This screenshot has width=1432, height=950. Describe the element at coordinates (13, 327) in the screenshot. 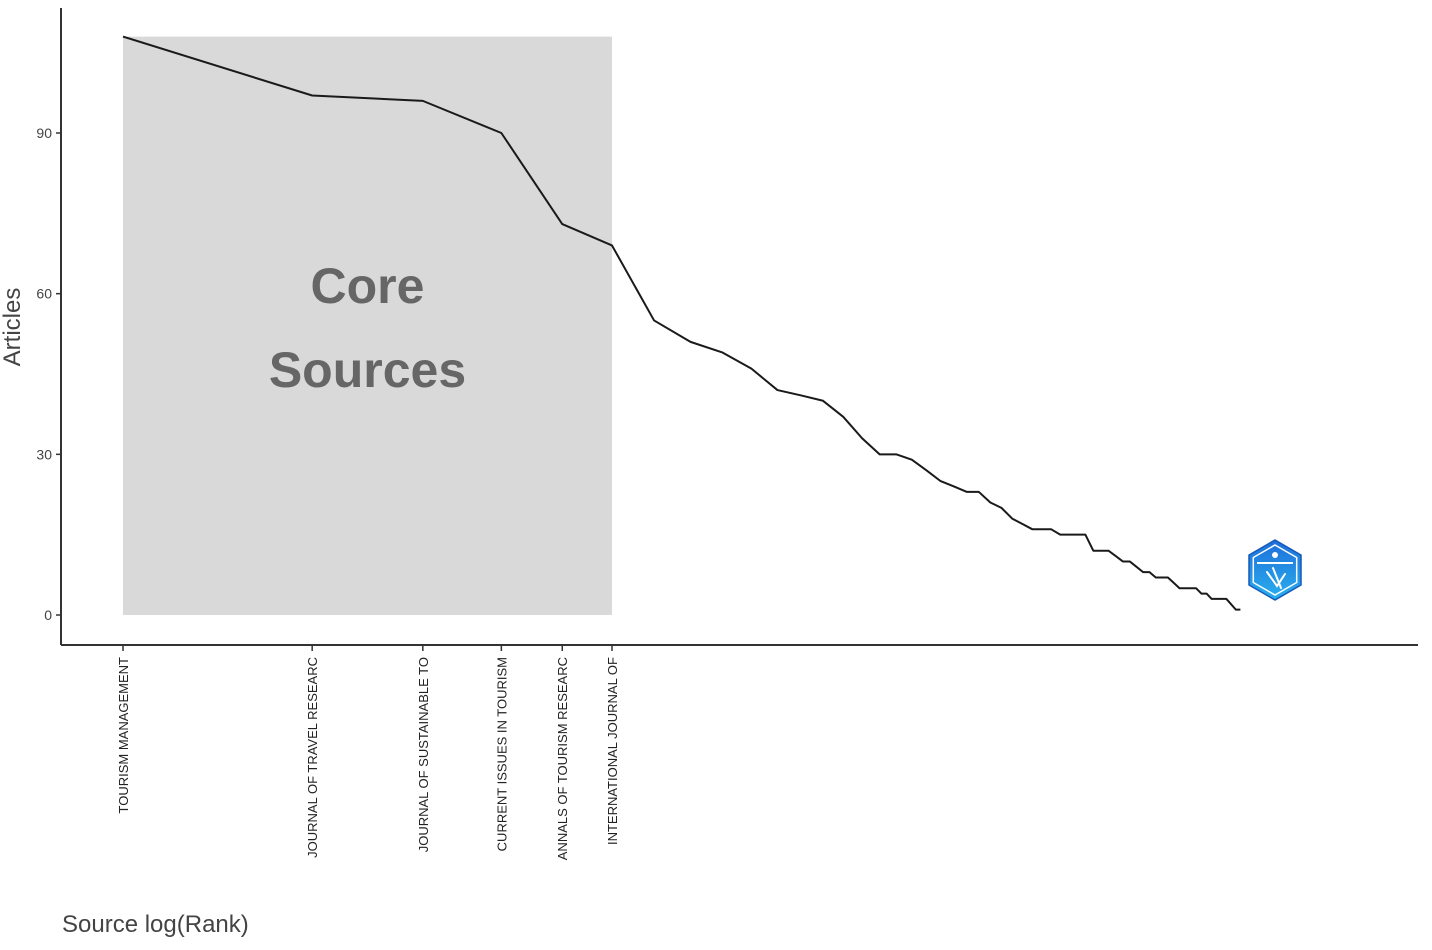

I see `y-axis-title: Articles` at that location.